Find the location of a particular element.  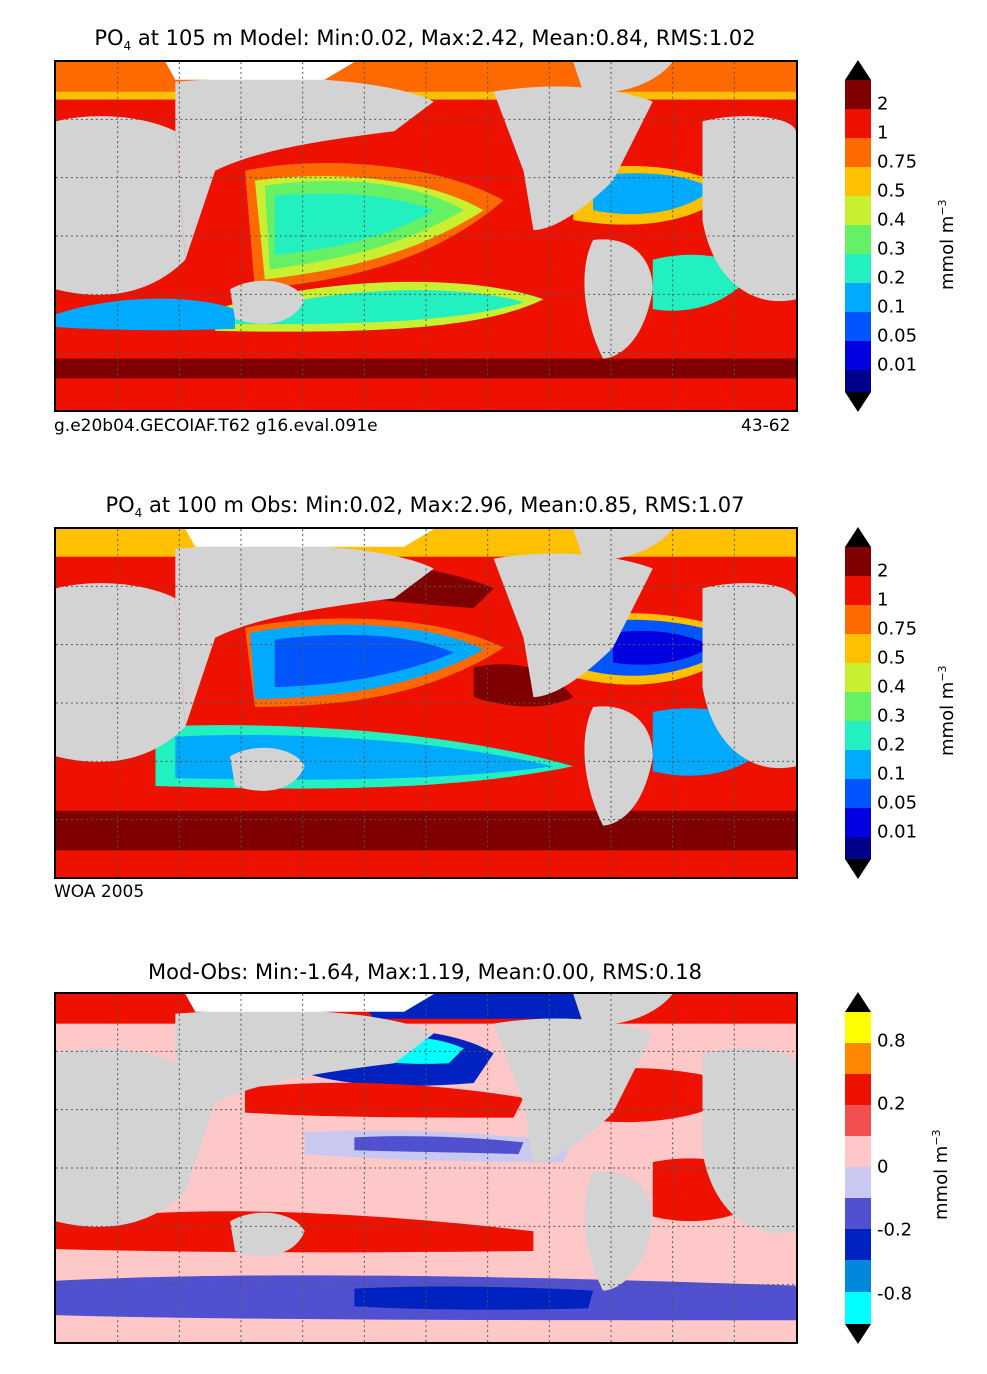

panel3-tick: -0.8 is located at coordinates (895, 1294).